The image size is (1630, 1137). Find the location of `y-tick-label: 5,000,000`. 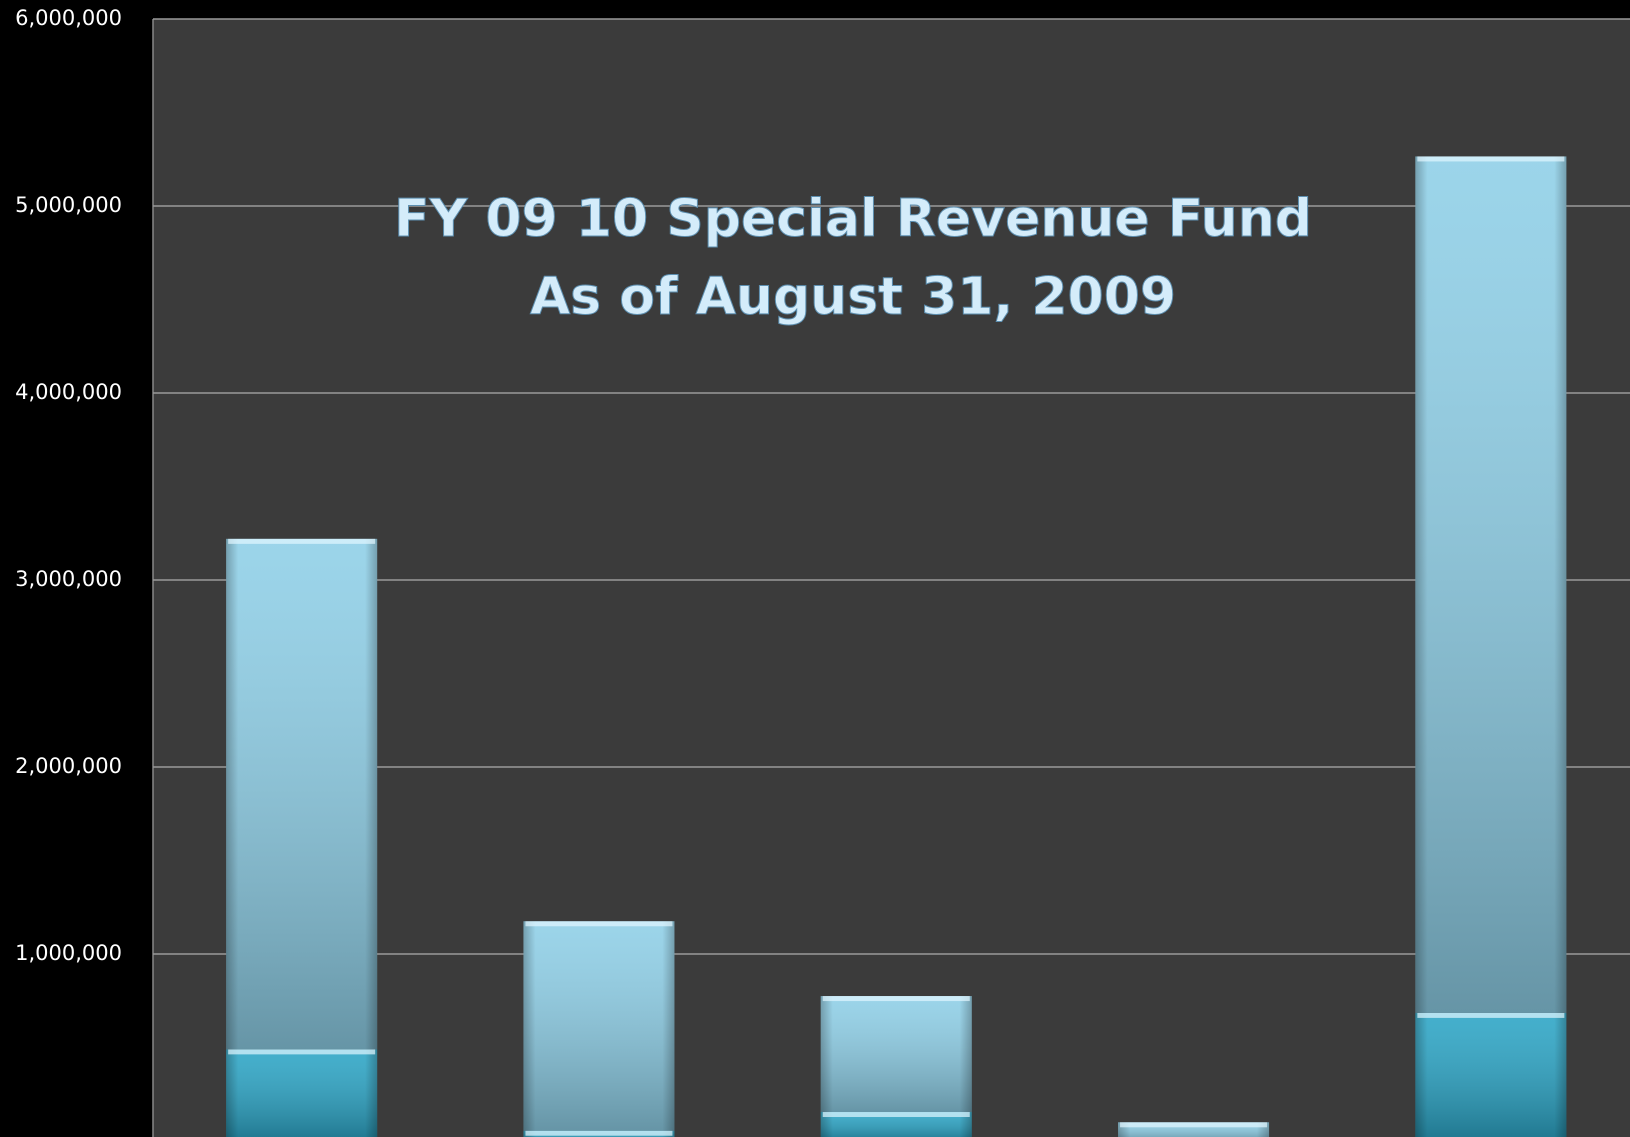

y-tick-label: 5,000,000 is located at coordinates (68, 205).